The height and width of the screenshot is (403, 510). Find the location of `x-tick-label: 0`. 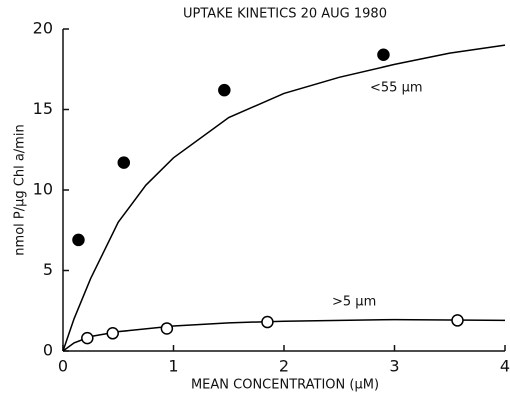

x-tick-label: 0 is located at coordinates (63, 366).